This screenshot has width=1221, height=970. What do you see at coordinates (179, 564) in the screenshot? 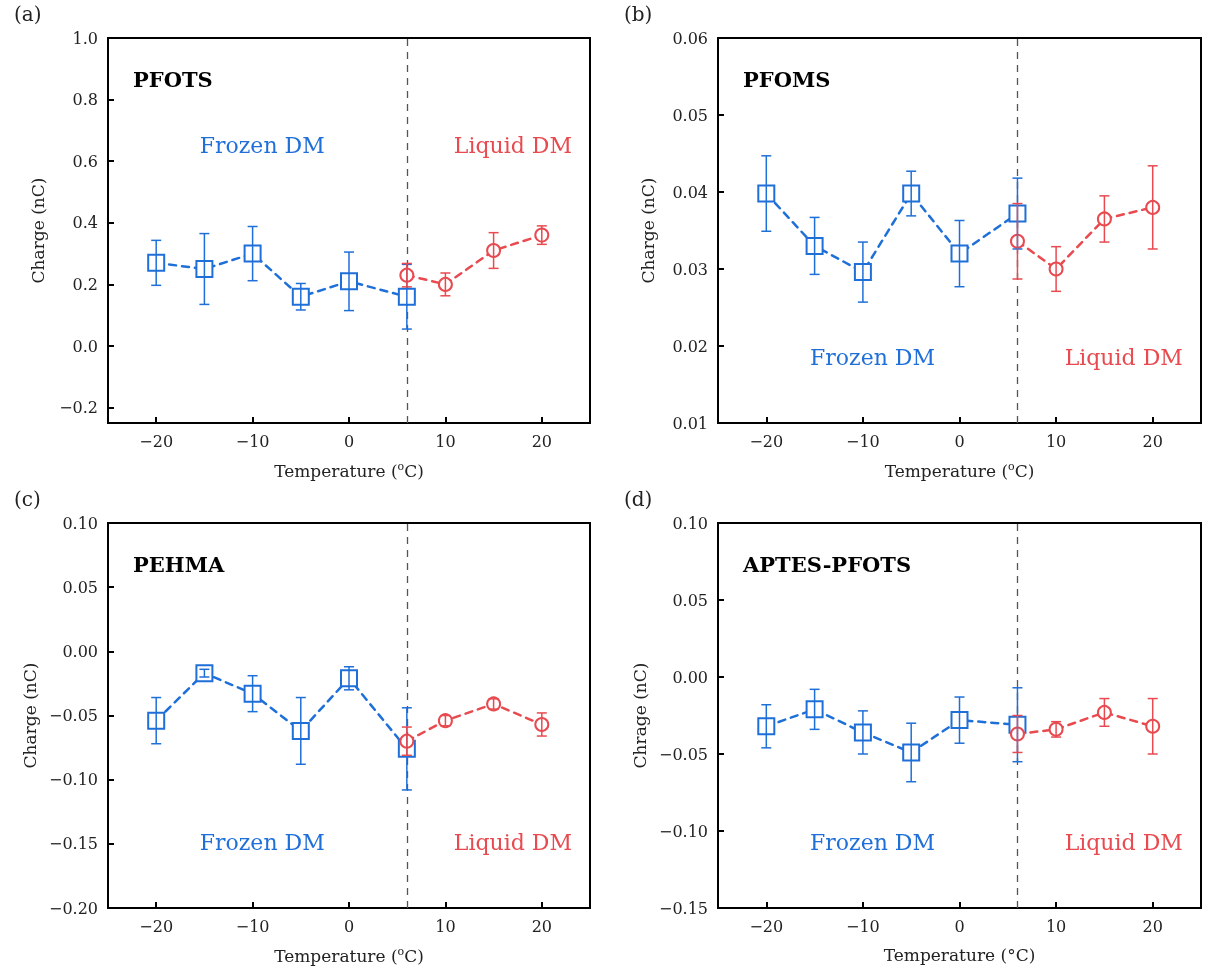
I see `text: PEHMA` at bounding box center [179, 564].